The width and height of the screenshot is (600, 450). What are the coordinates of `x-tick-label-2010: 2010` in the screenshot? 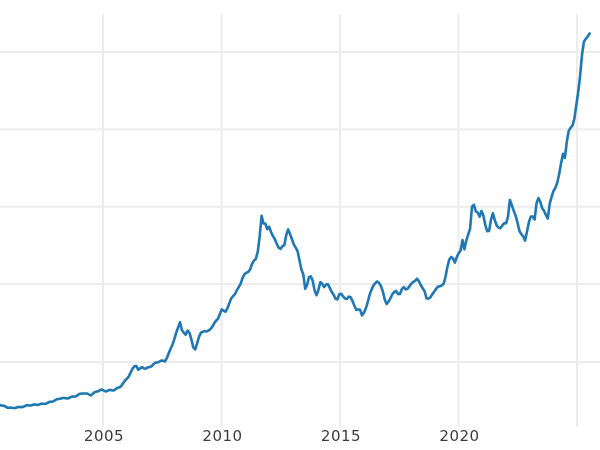 It's located at (222, 436).